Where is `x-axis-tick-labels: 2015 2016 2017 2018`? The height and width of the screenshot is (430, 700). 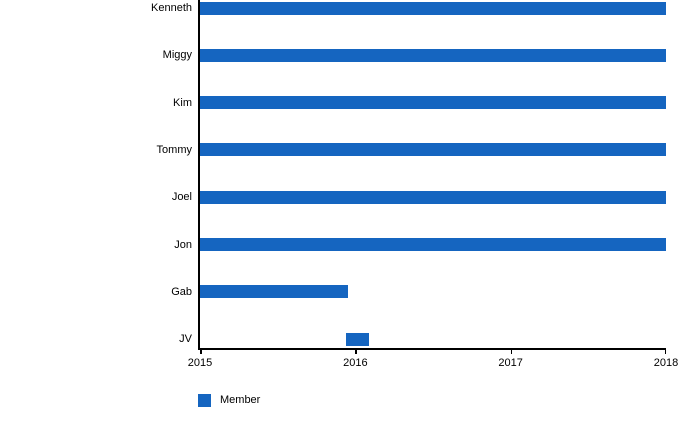
x-axis-tick-labels: 2015 2016 2017 2018 is located at coordinates (433, 364).